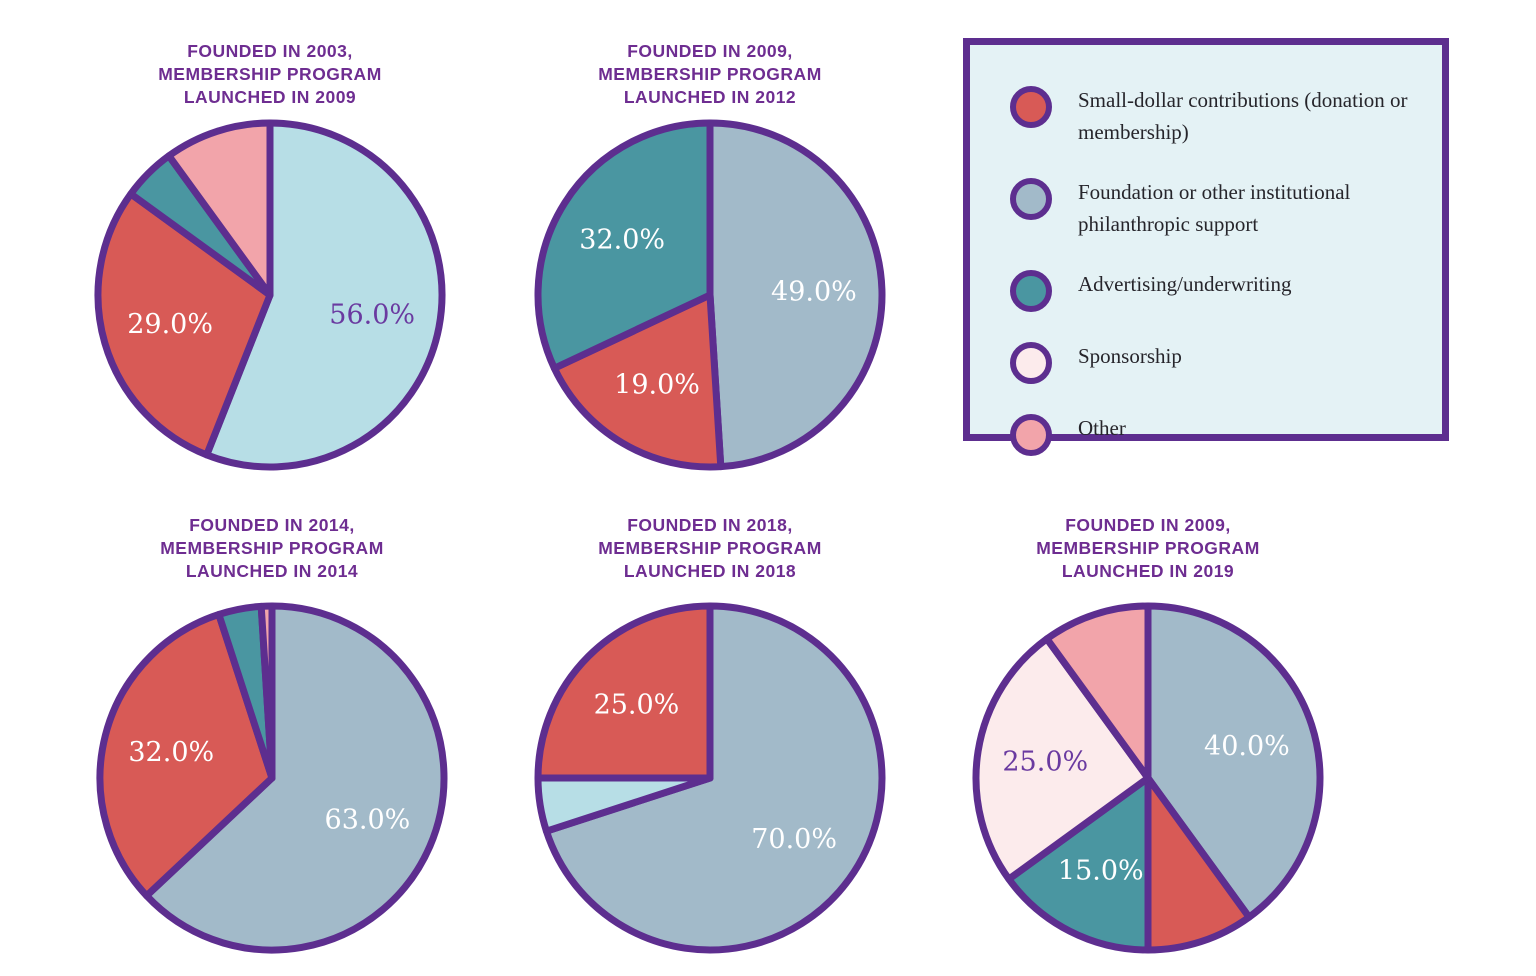 The width and height of the screenshot is (1536, 976). I want to click on pie-chart-founded-2009-2012: 49.0% 19.0% 32.0%, so click(710, 295).